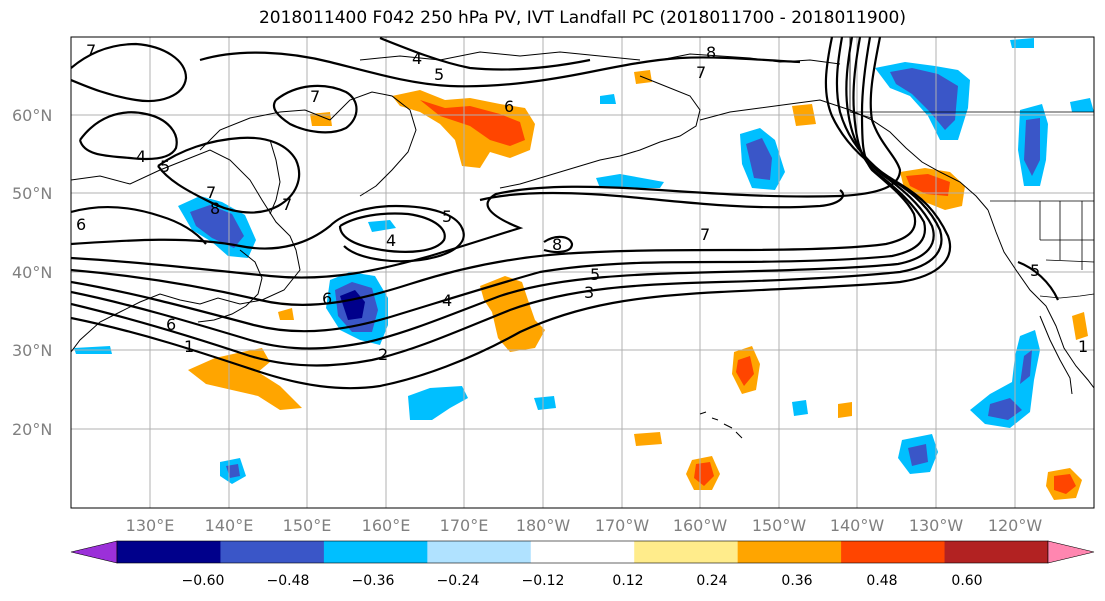 This screenshot has height=601, width=1105. I want to click on shading-alaska-mid-core, so click(759, 159).